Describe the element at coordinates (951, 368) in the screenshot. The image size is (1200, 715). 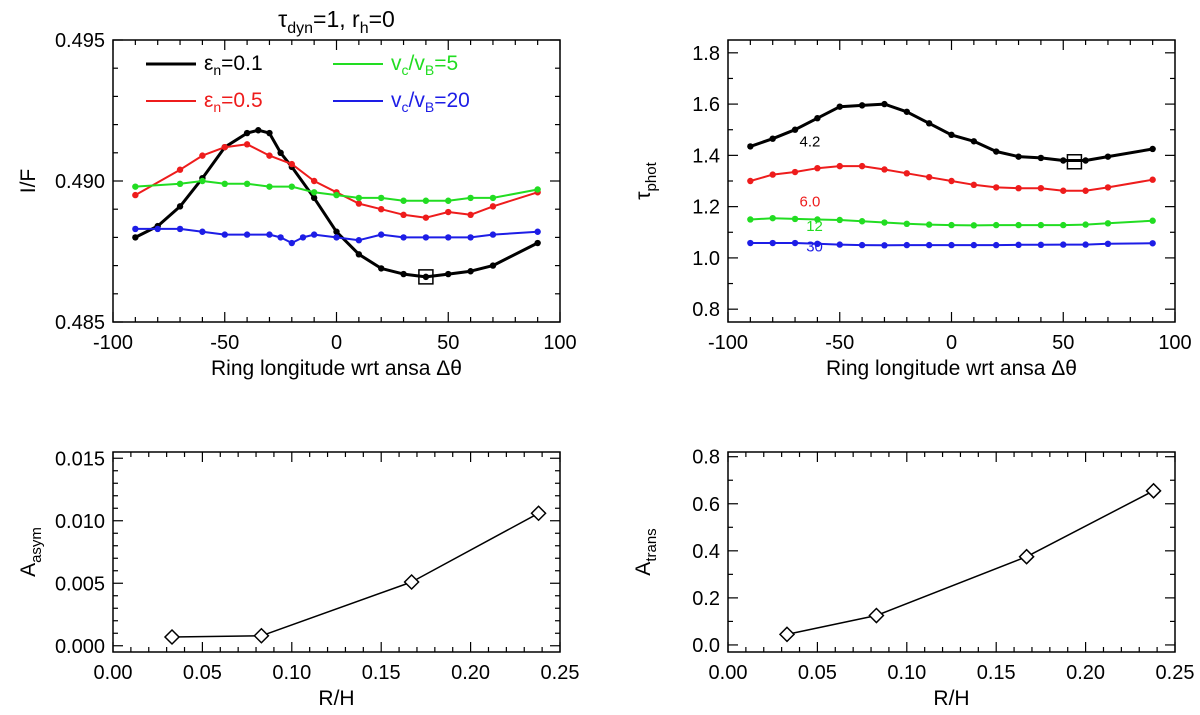
I see `x-axis-label: Ring longitude wrt ansa Δθ` at that location.